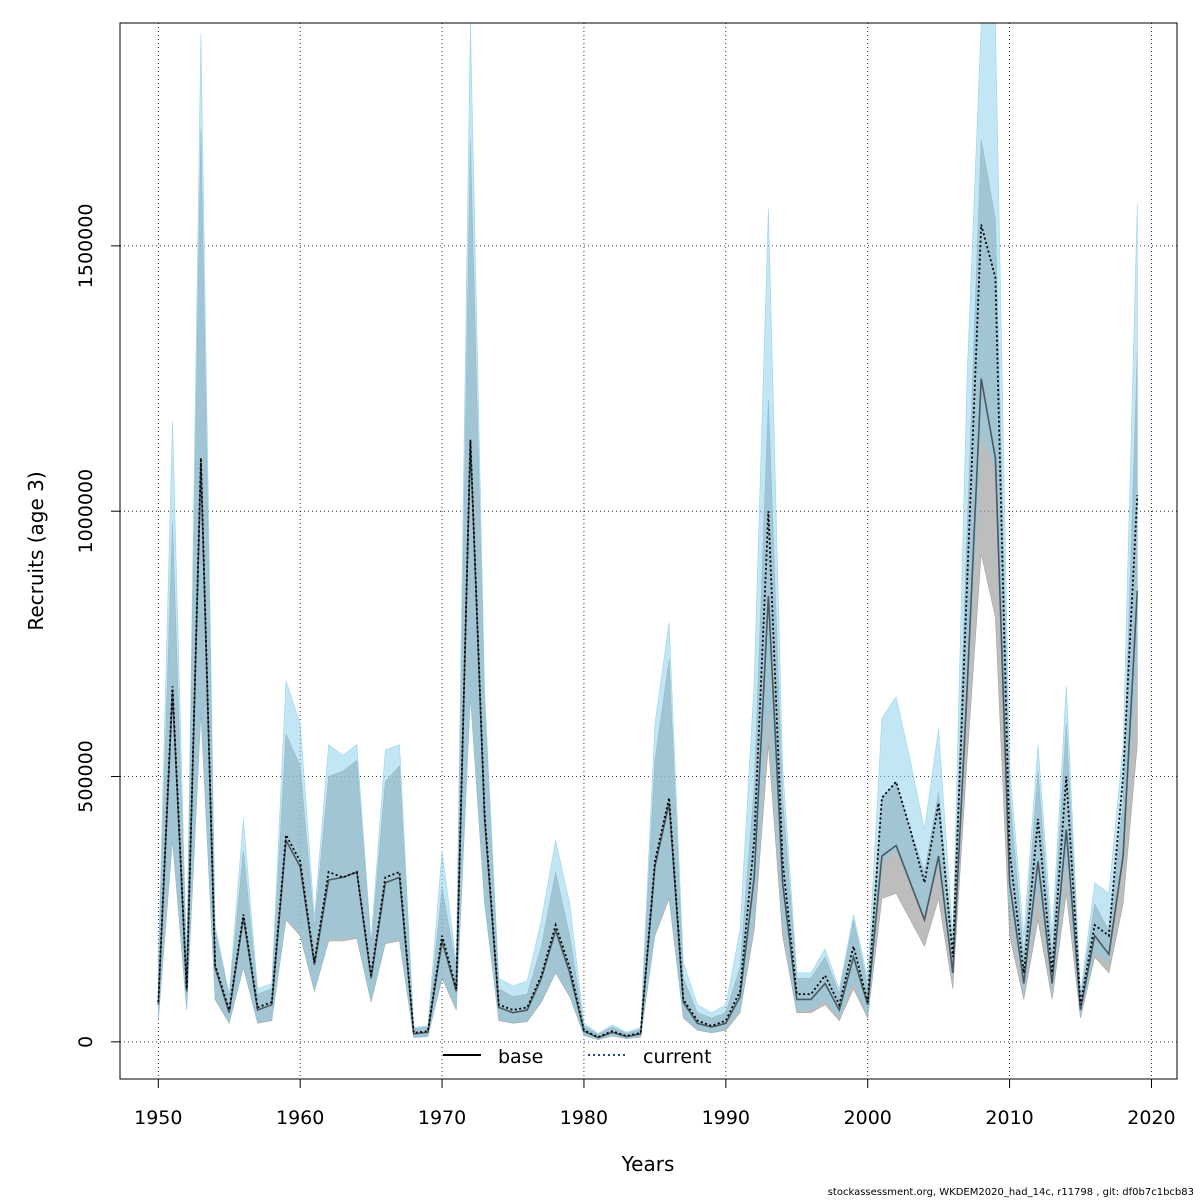  I want to click on x-tick-label-1960: 1960, so click(300, 1118).